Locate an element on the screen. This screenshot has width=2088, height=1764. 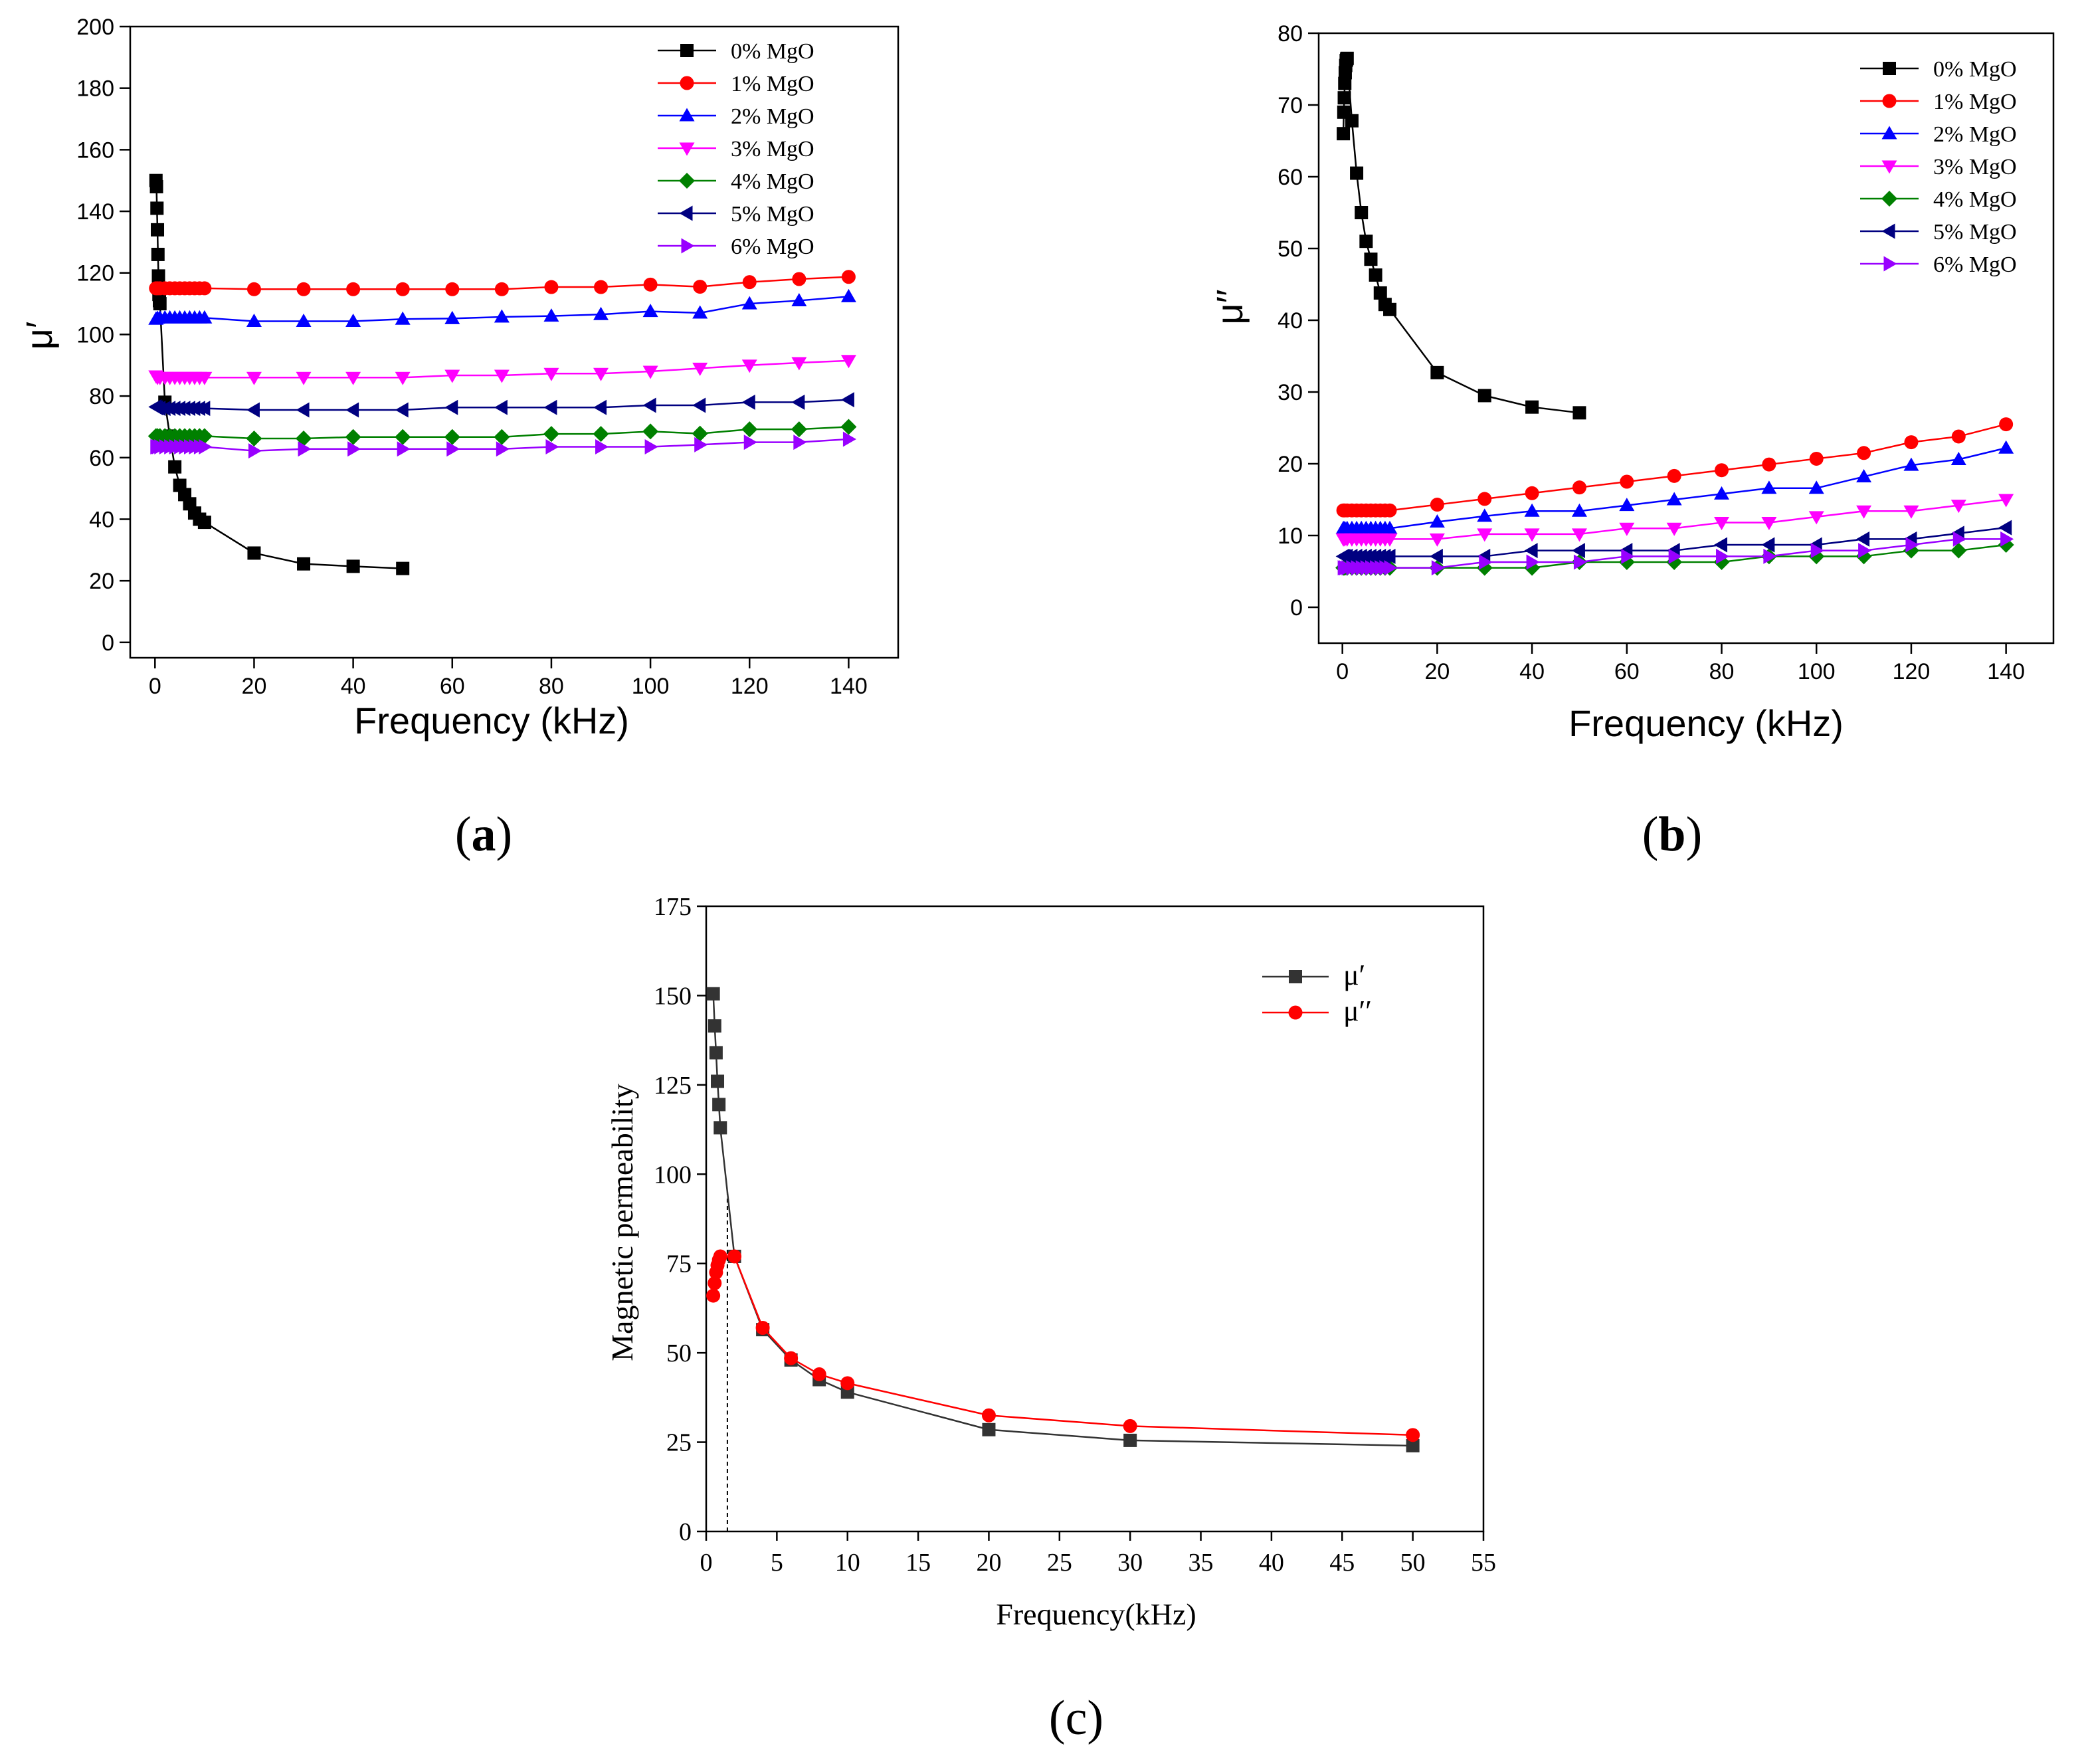
chart-c-x-tick-label: 0 is located at coordinates (706, 1563).